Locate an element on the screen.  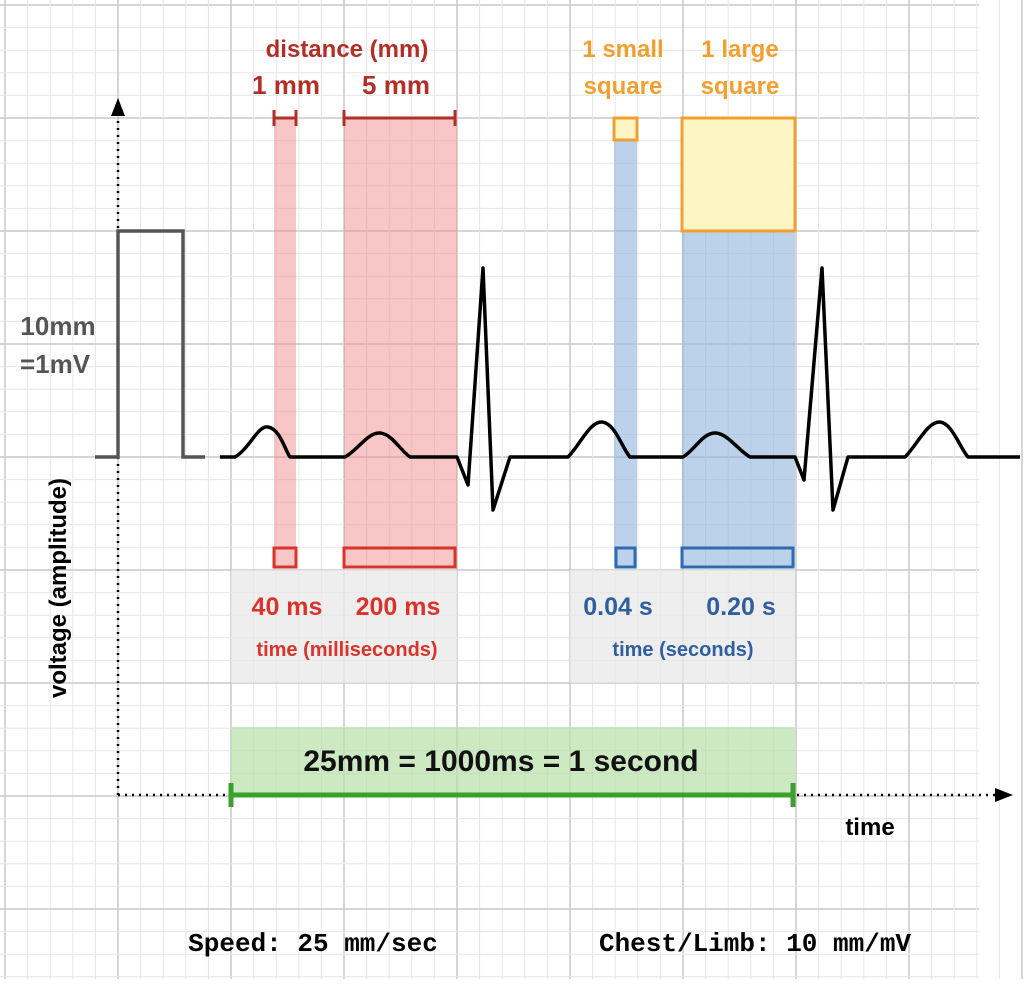
calibration-label: 10mm is located at coordinates (57, 326).